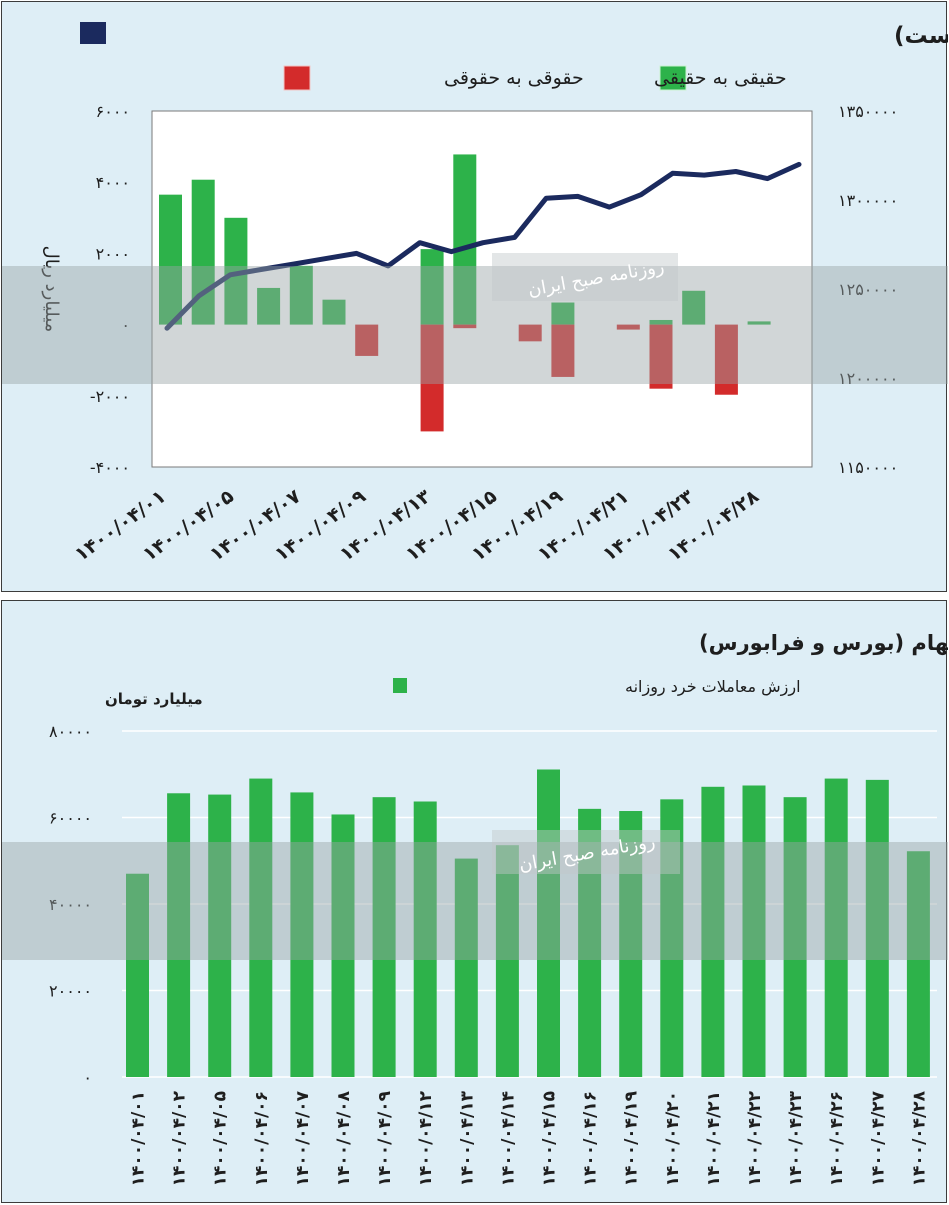 Image resolution: width=949 pixels, height=1205 pixels. What do you see at coordinates (508, 1138) in the screenshot?
I see `x-tick-label: ۱۴۰۰/۰۴/۱۴` at bounding box center [508, 1138].